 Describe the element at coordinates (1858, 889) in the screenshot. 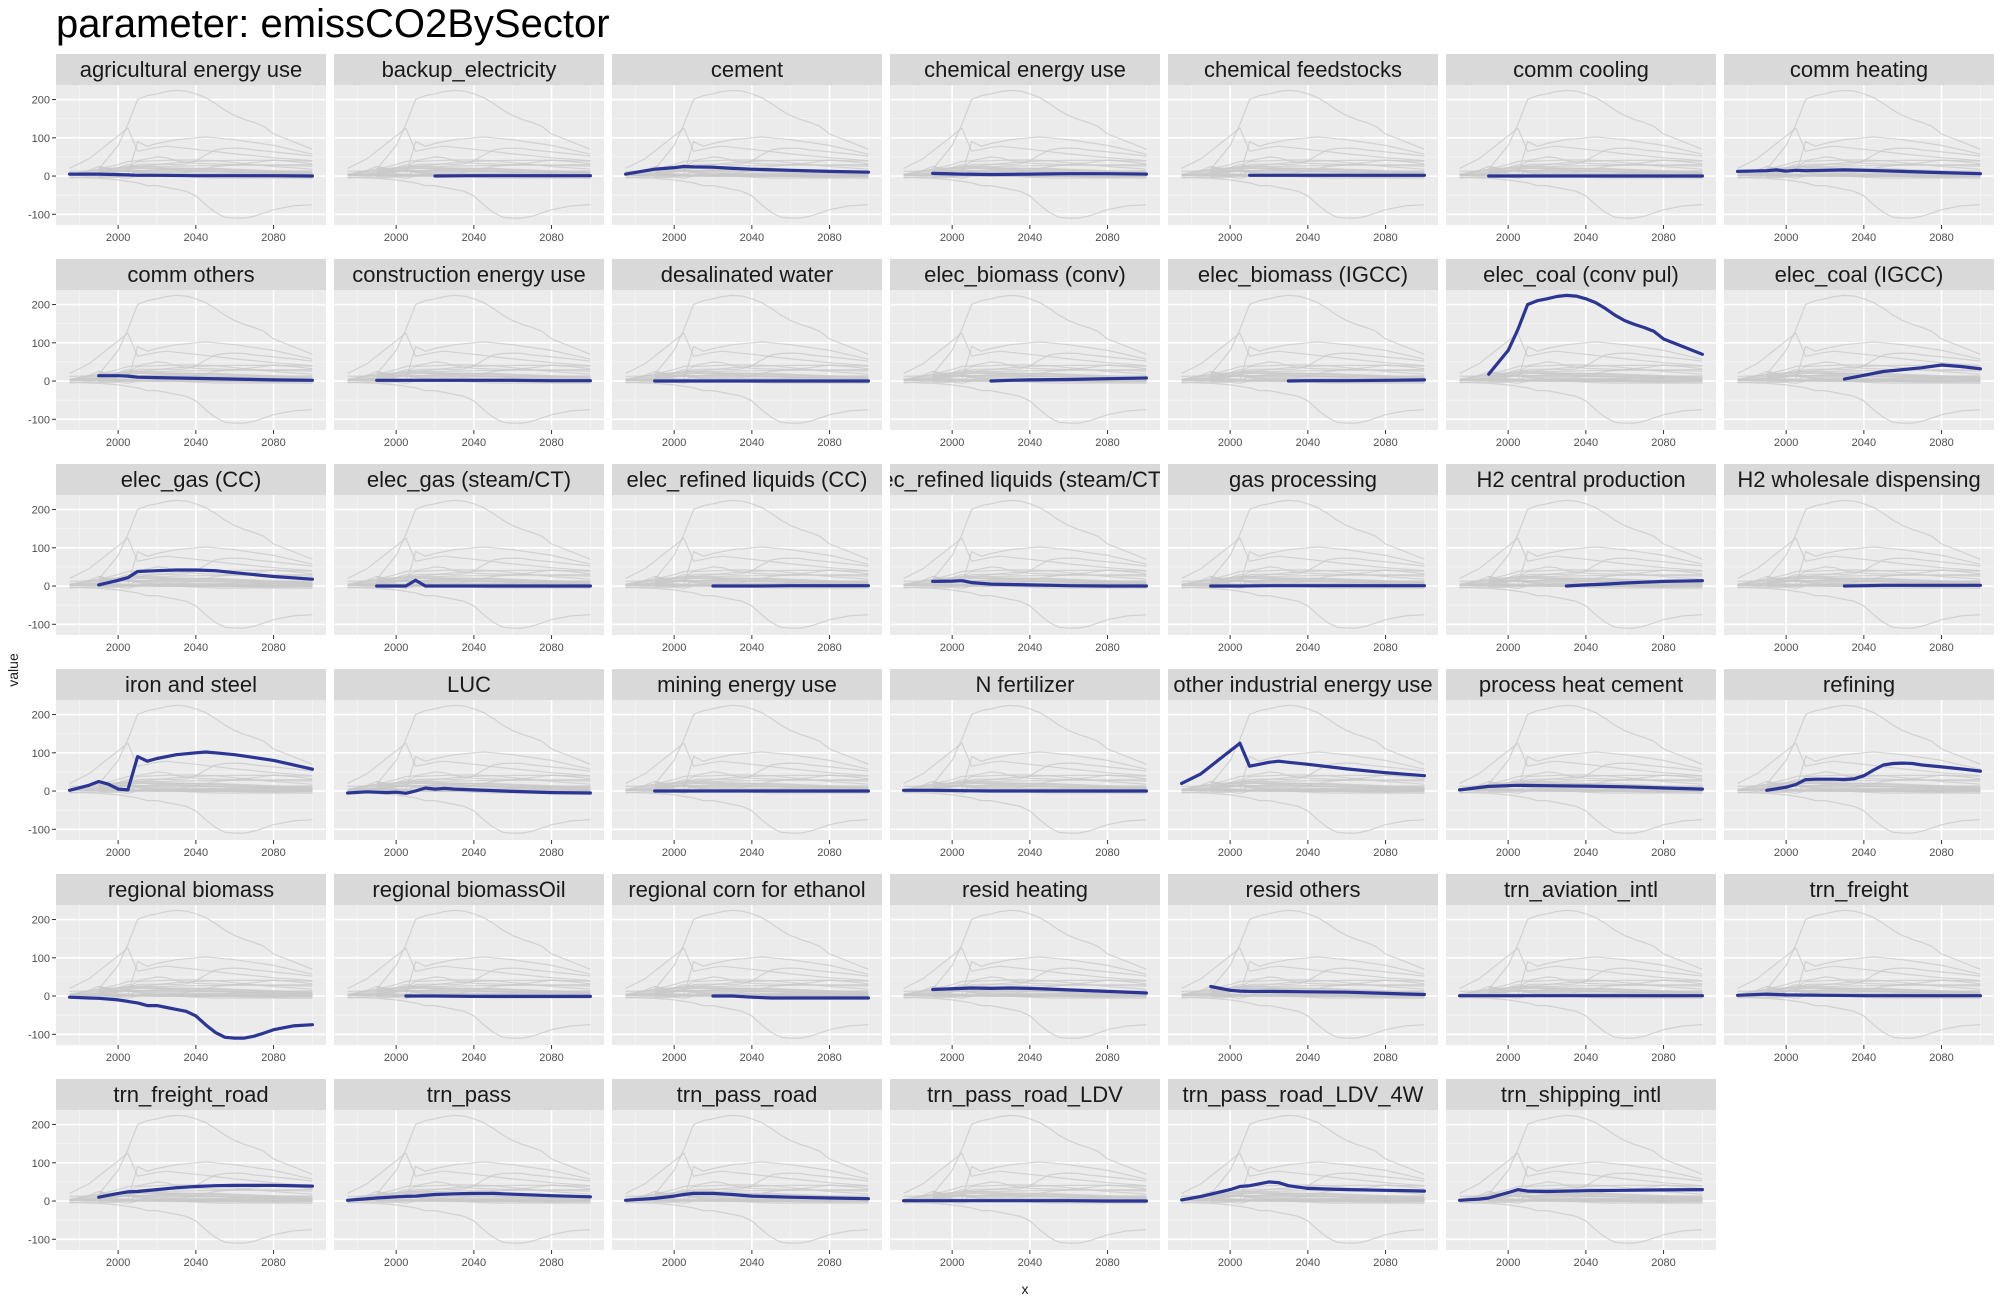

I see `facet-label: trn_freight` at that location.